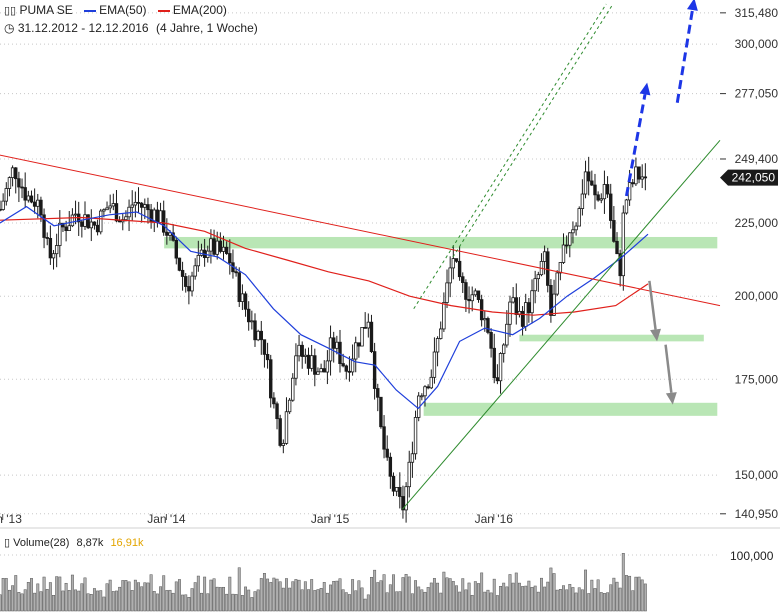 Image resolution: width=780 pixels, height=612 pixels. What do you see at coordinates (41, 543) in the screenshot?
I see `volume-label: Volume(28)` at bounding box center [41, 543].